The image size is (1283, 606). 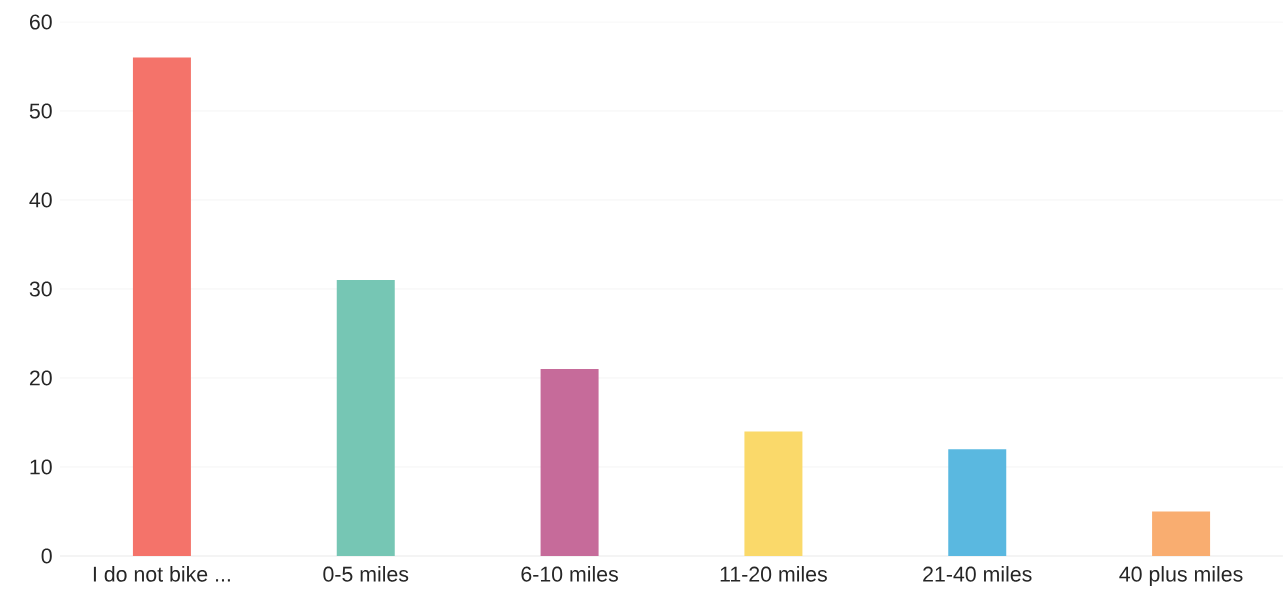 What do you see at coordinates (569, 574) in the screenshot?
I see `x-tick-label: 6-10 miles` at bounding box center [569, 574].